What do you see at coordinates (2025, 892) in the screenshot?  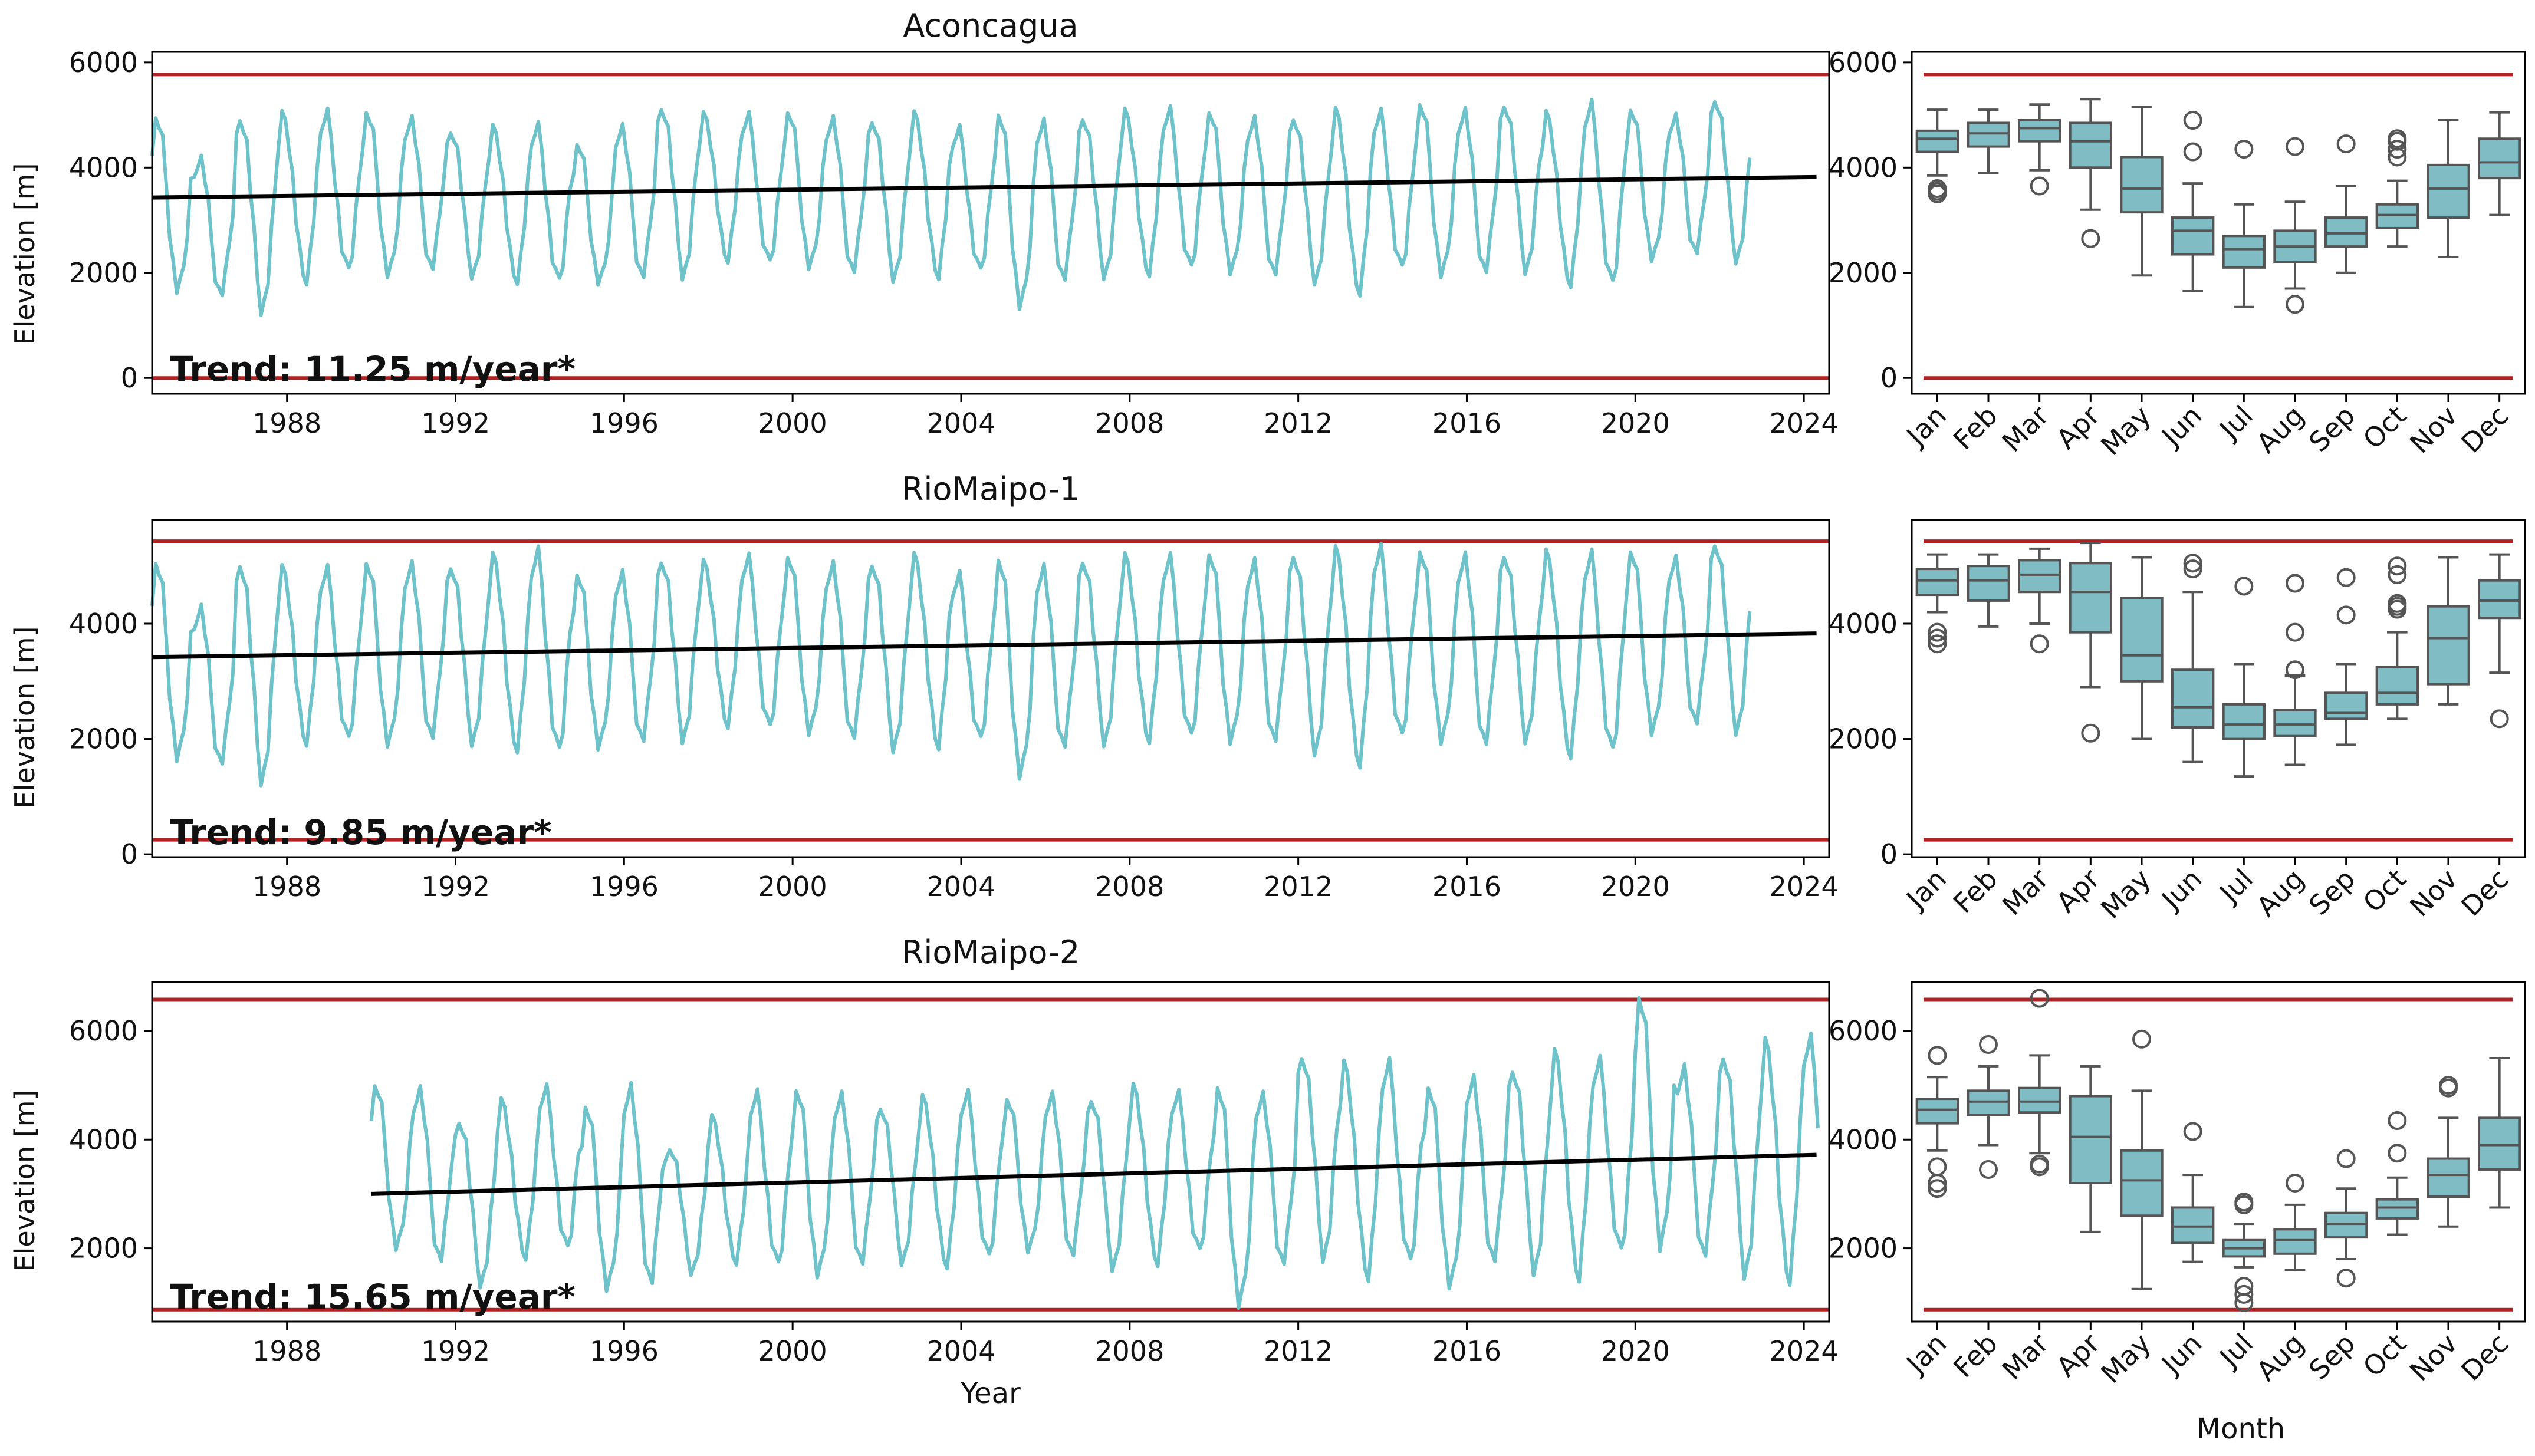 I see `riomaipo1-boxplot-xtick-label: Mar` at bounding box center [2025, 892].